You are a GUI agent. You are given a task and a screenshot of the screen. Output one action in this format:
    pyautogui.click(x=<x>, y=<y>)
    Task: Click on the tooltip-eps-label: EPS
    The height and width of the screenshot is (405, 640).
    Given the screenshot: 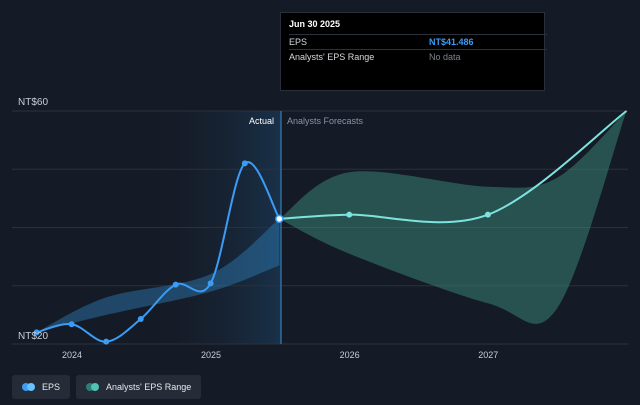 What is the action you would take?
    pyautogui.click(x=298, y=42)
    